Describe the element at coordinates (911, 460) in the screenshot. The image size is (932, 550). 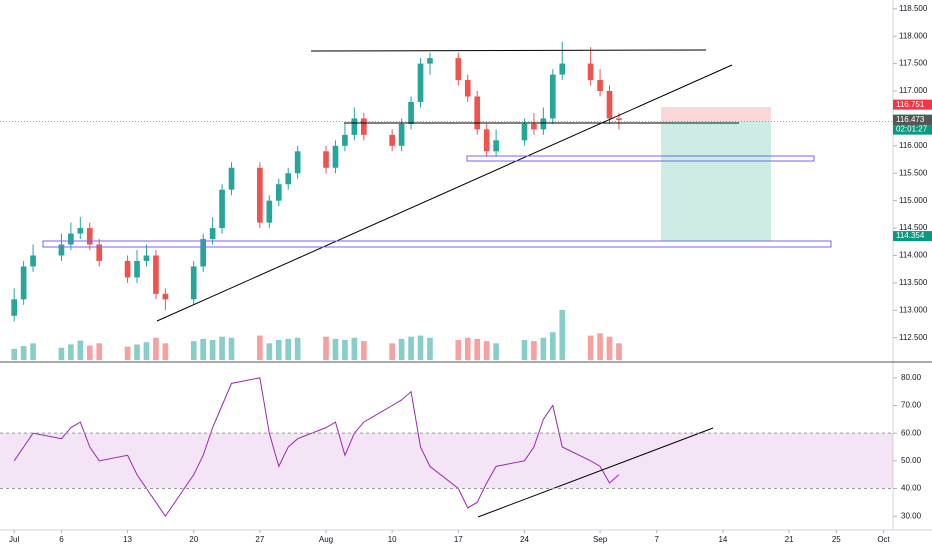
I see `y2-tick-label: 50.00` at that location.